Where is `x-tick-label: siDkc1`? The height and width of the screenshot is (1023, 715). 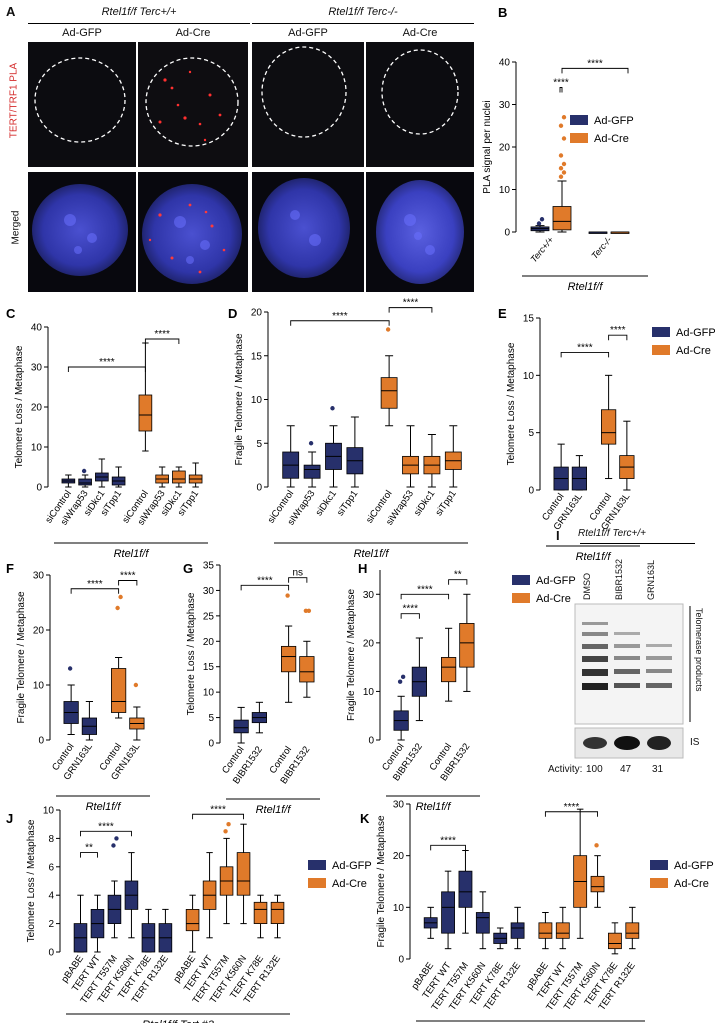 x-tick-label: siDkc1 is located at coordinates (326, 503).